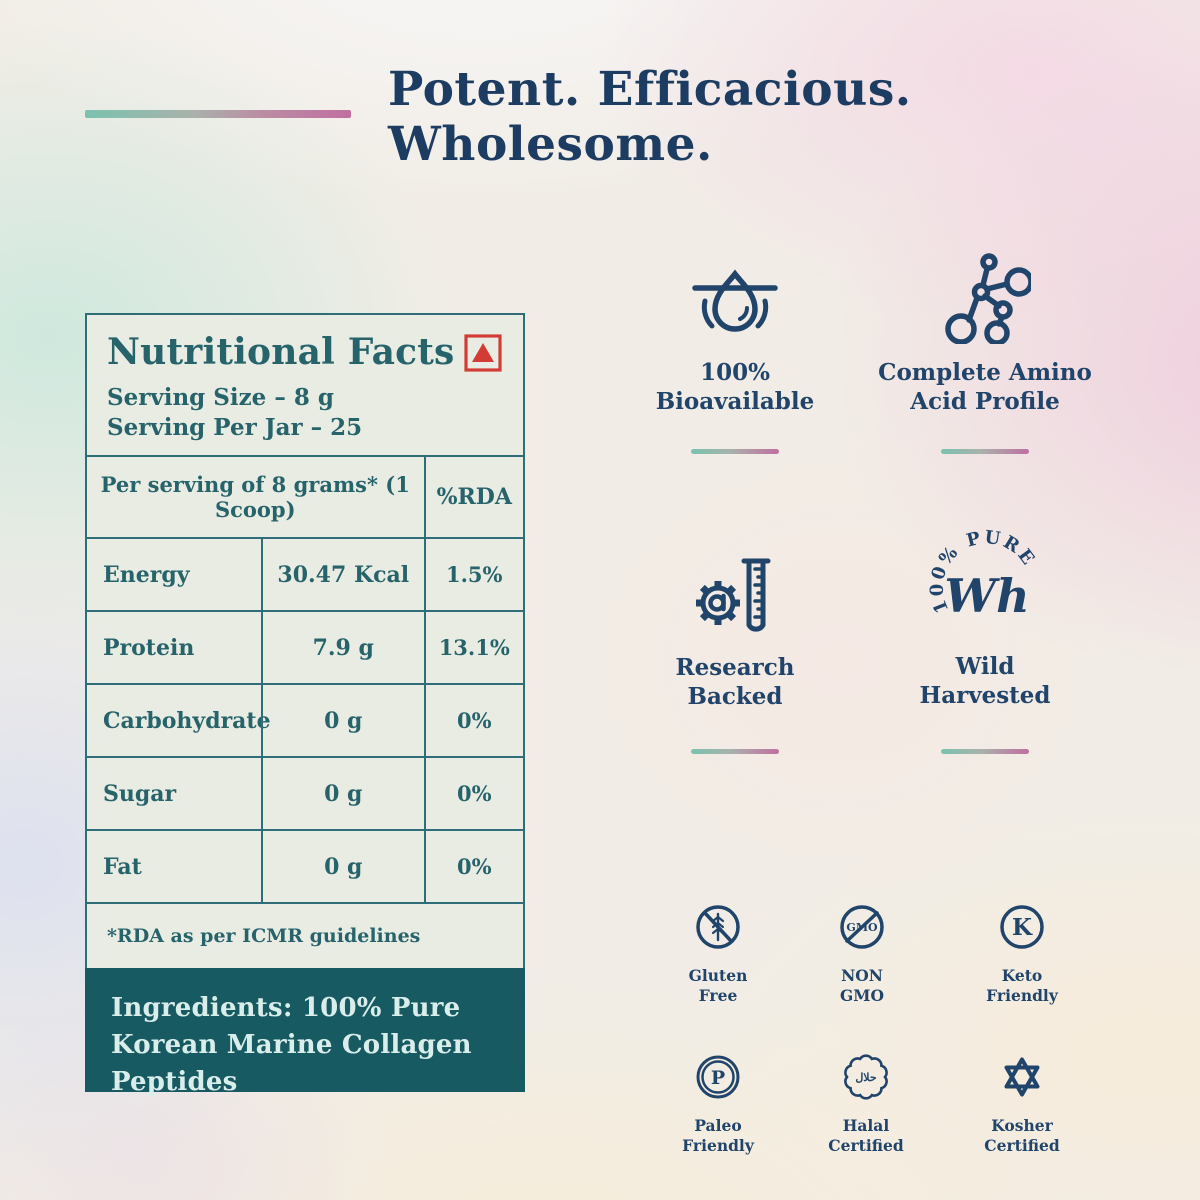 Image resolution: width=1200 pixels, height=1200 pixels. I want to click on halal-certified-icon: حلال, so click(866, 1077).